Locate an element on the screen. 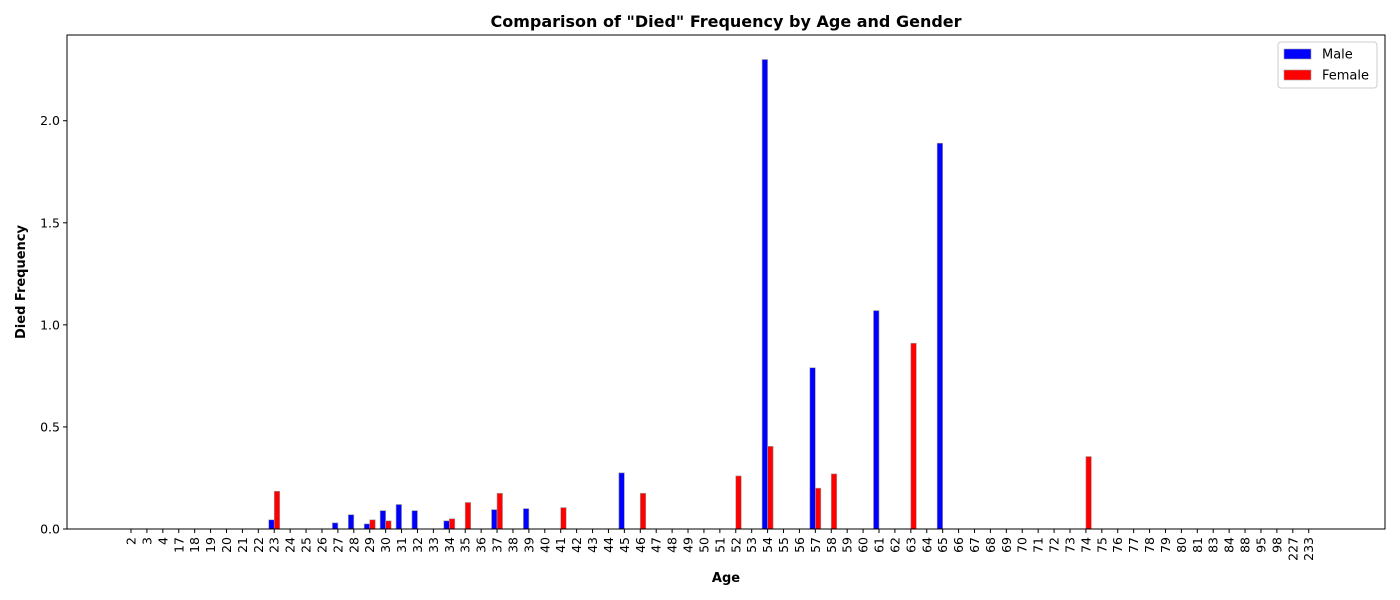 The image size is (1400, 600). x-tick-label: 78 is located at coordinates (1149, 545).